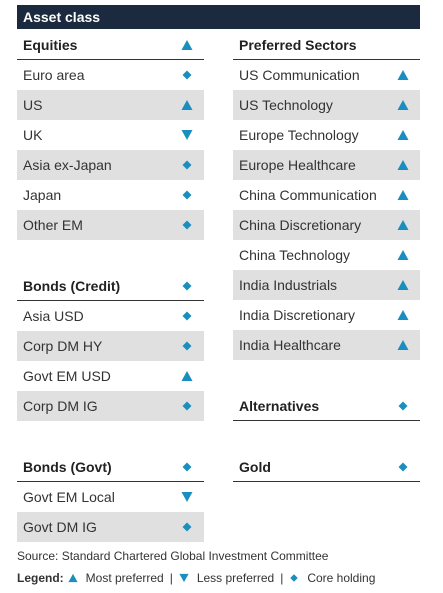 This screenshot has width=443, height=593. I want to click on legend-less-preferred-label: Less preferred, so click(235, 578).